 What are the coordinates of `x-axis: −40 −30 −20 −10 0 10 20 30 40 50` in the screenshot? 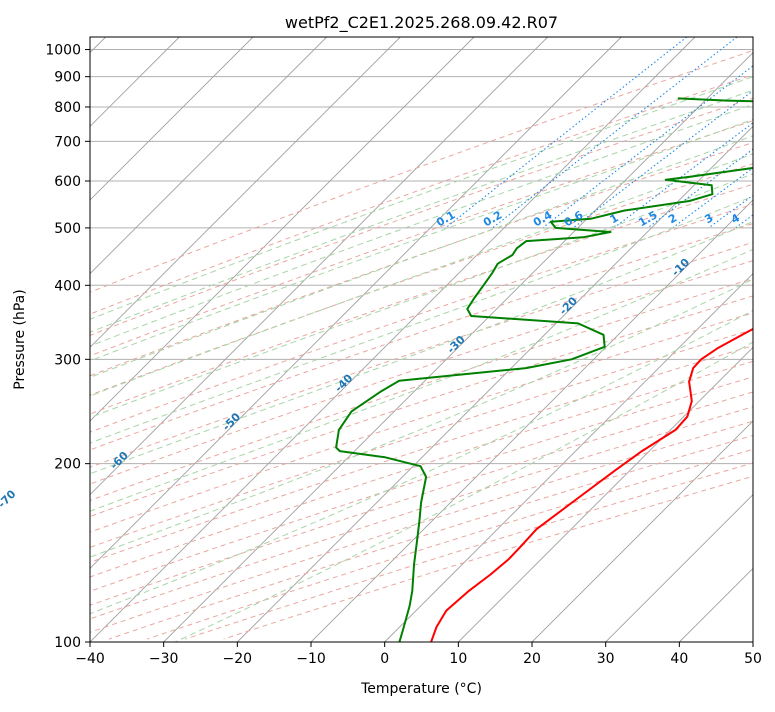 It's located at (418, 654).